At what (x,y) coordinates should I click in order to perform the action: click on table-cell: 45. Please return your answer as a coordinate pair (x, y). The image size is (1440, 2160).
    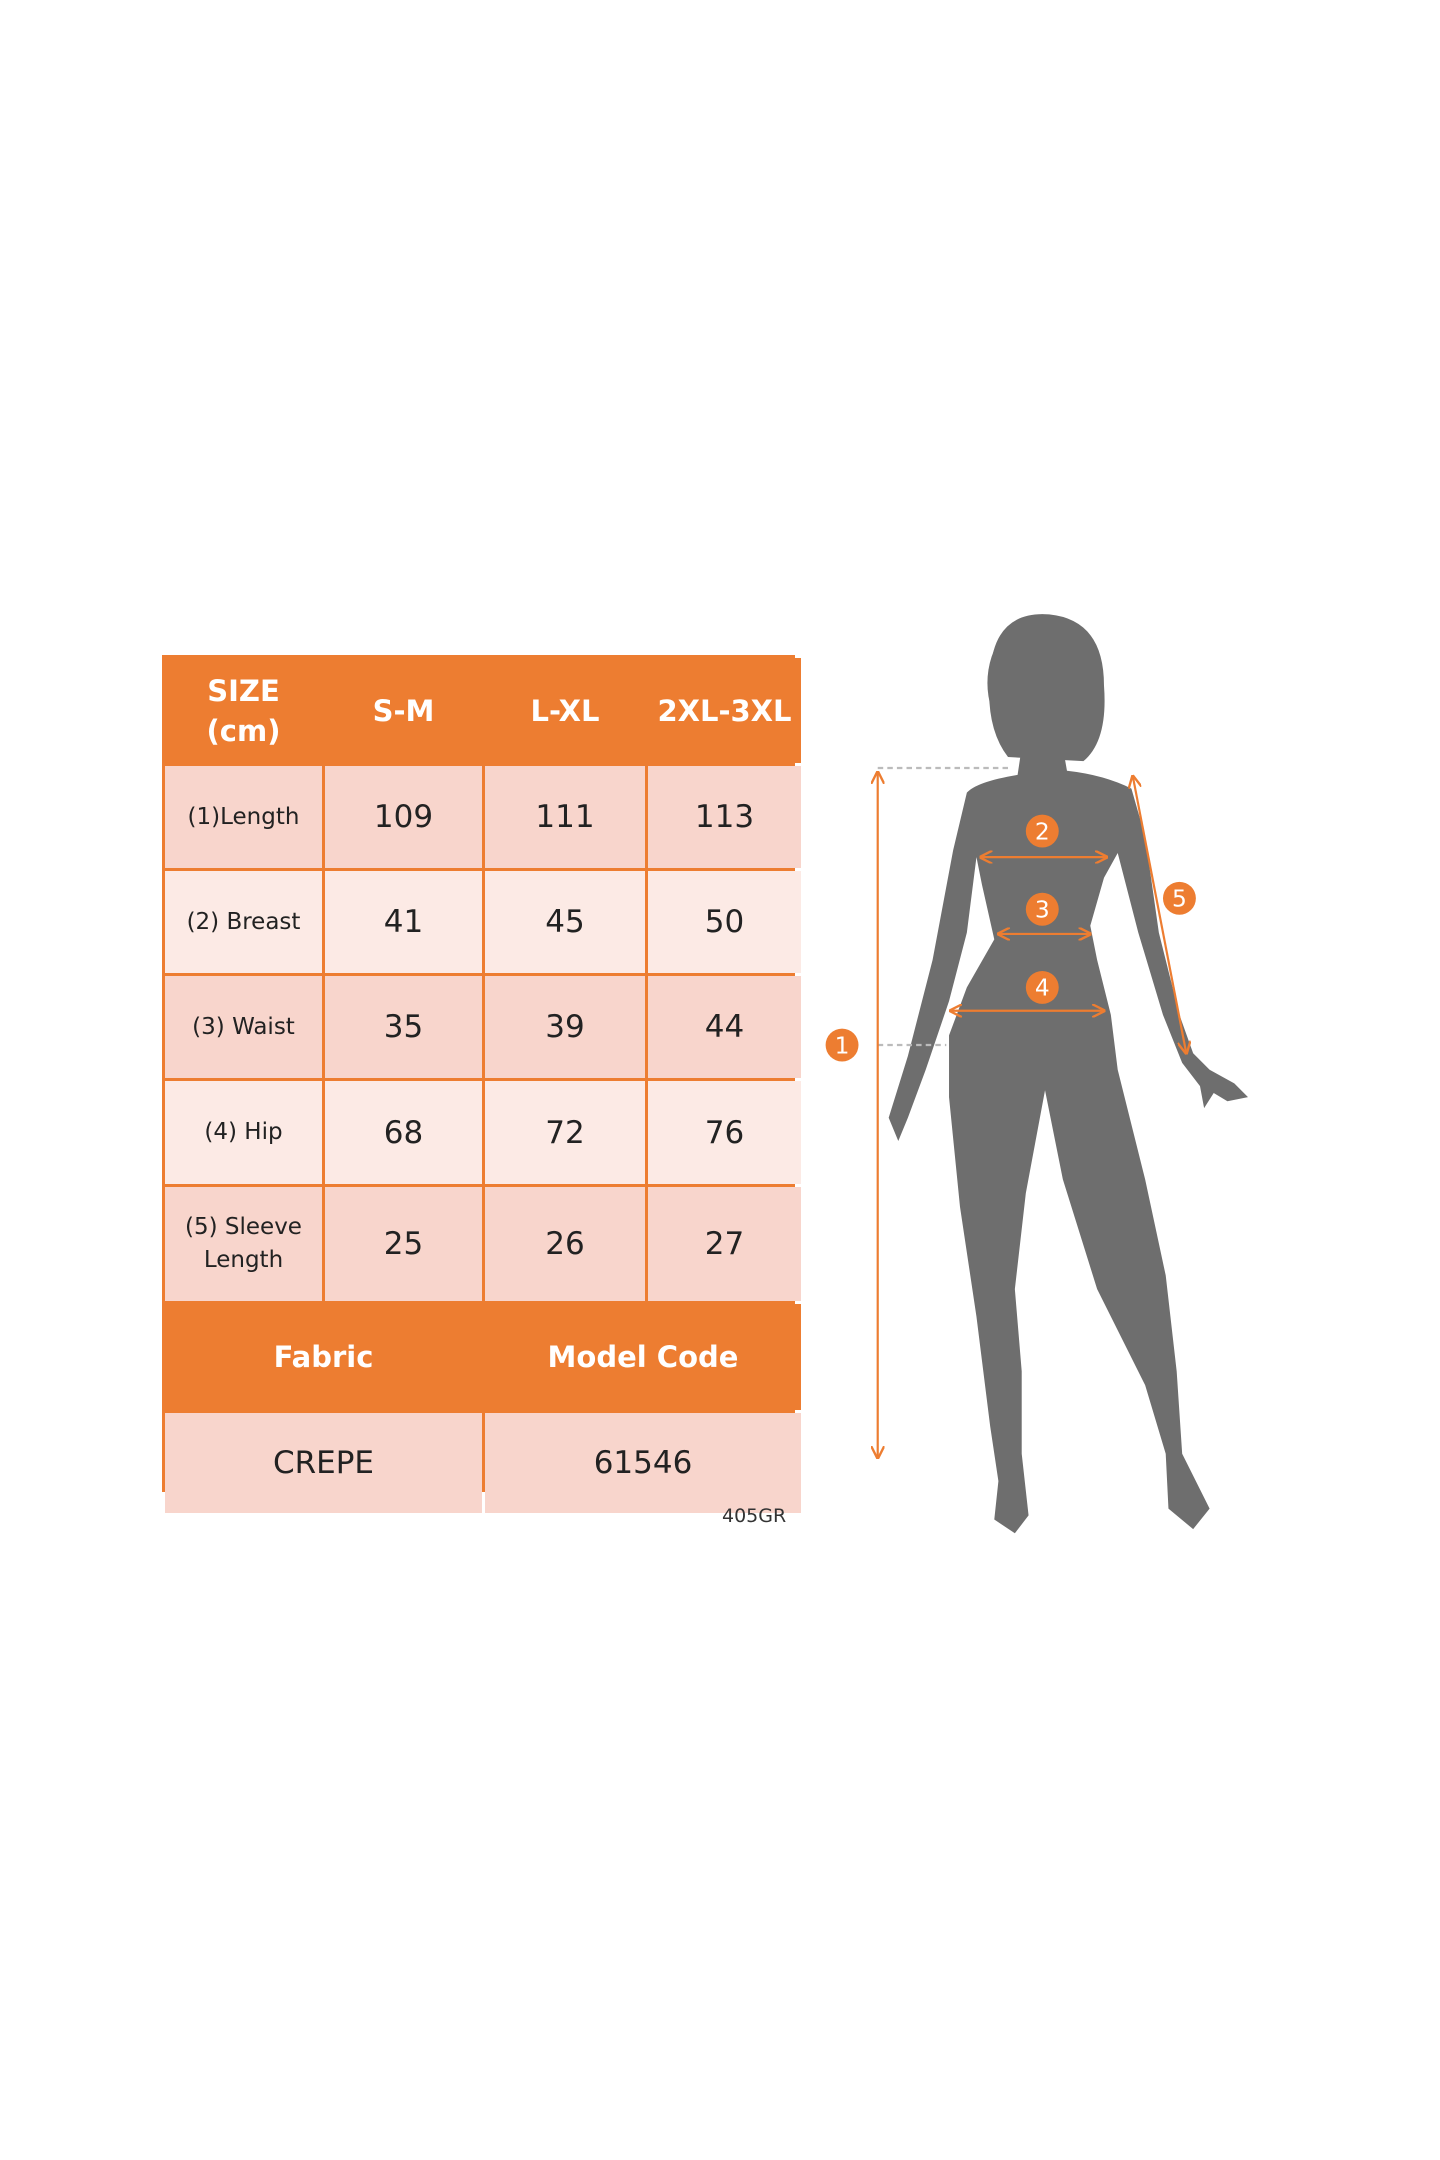
    Looking at the image, I should click on (565, 922).